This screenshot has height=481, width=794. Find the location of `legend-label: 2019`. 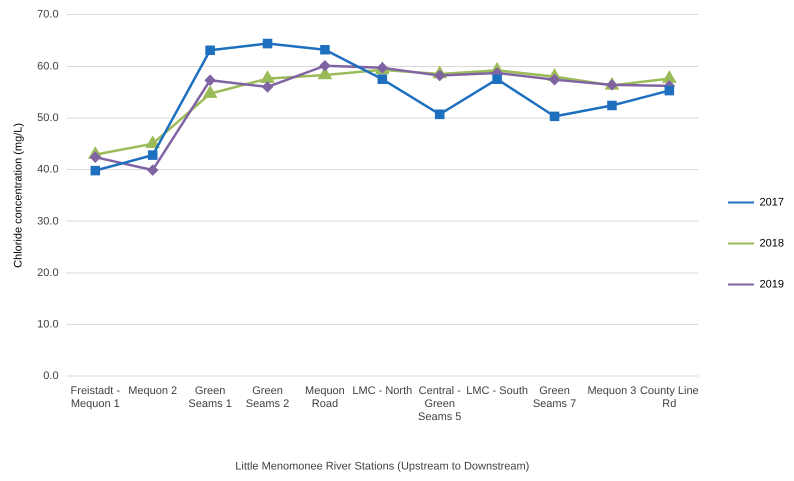

legend-label: 2019 is located at coordinates (772, 284).